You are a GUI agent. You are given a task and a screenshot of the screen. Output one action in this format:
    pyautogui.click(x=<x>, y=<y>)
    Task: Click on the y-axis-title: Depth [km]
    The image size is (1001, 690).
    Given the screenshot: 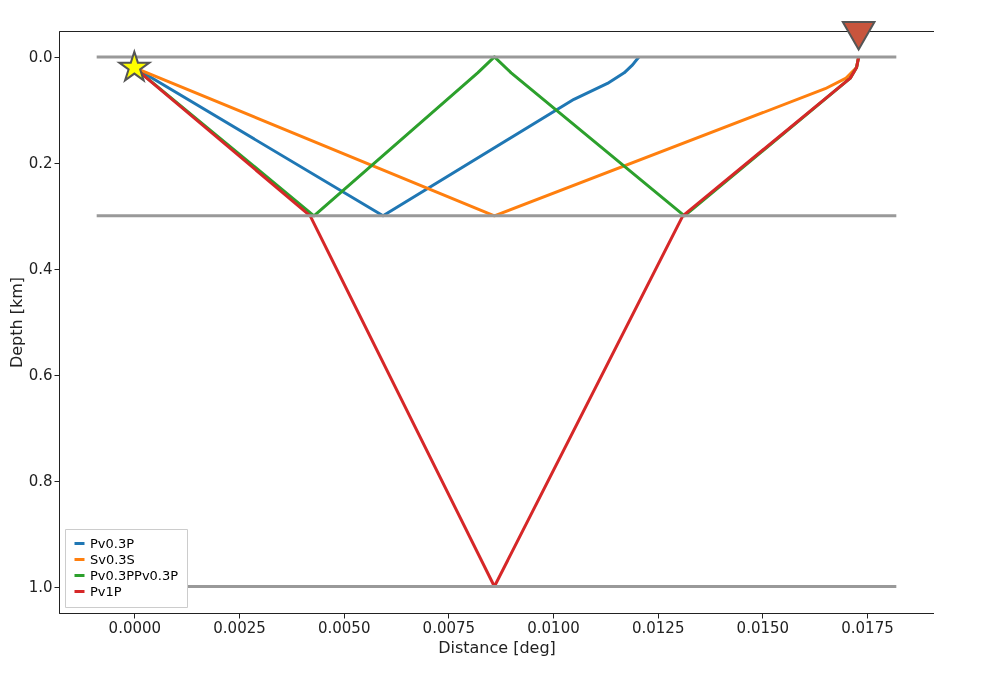 What is the action you would take?
    pyautogui.click(x=16, y=322)
    